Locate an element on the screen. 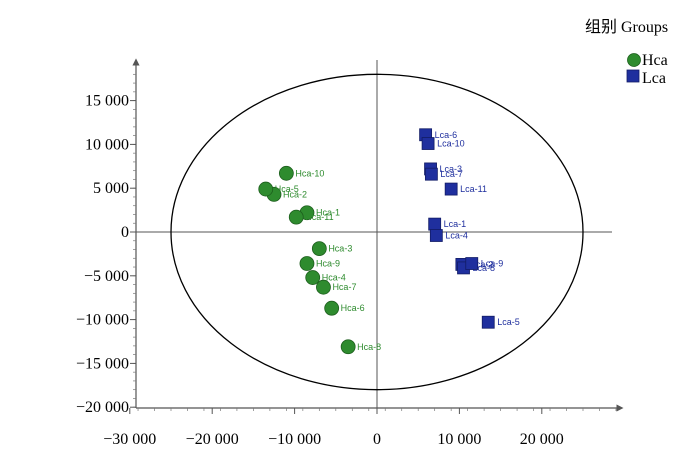 Image resolution: width=700 pixels, height=472 pixels. point-label-lca-6: Lca-6 is located at coordinates (446, 135).